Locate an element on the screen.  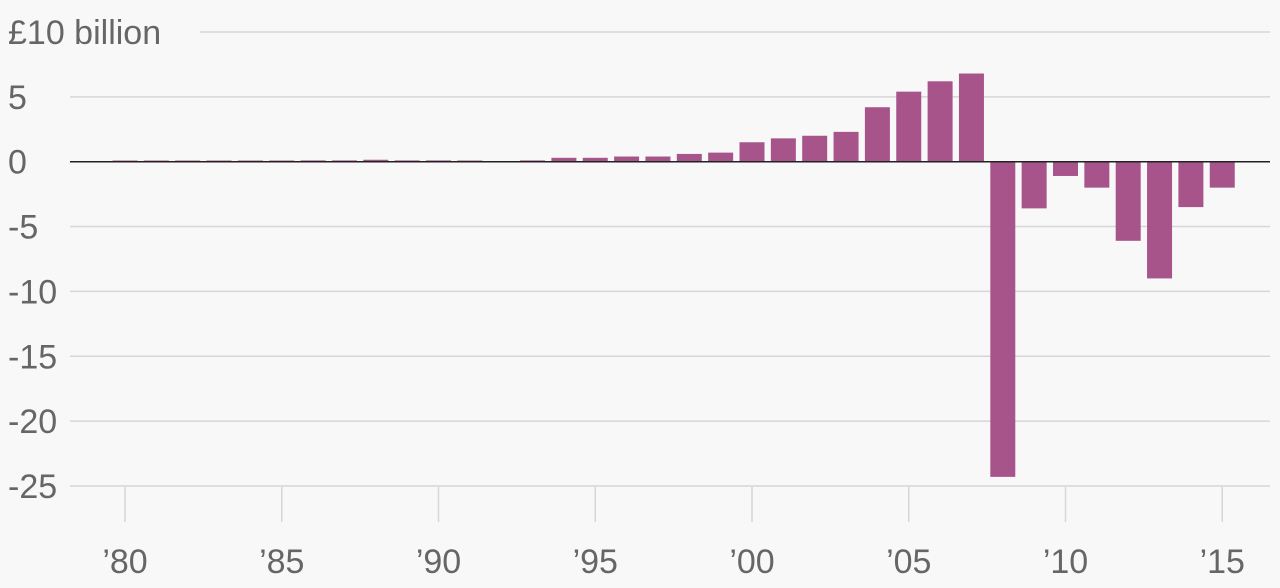
bar-1988 is located at coordinates (376, 160).